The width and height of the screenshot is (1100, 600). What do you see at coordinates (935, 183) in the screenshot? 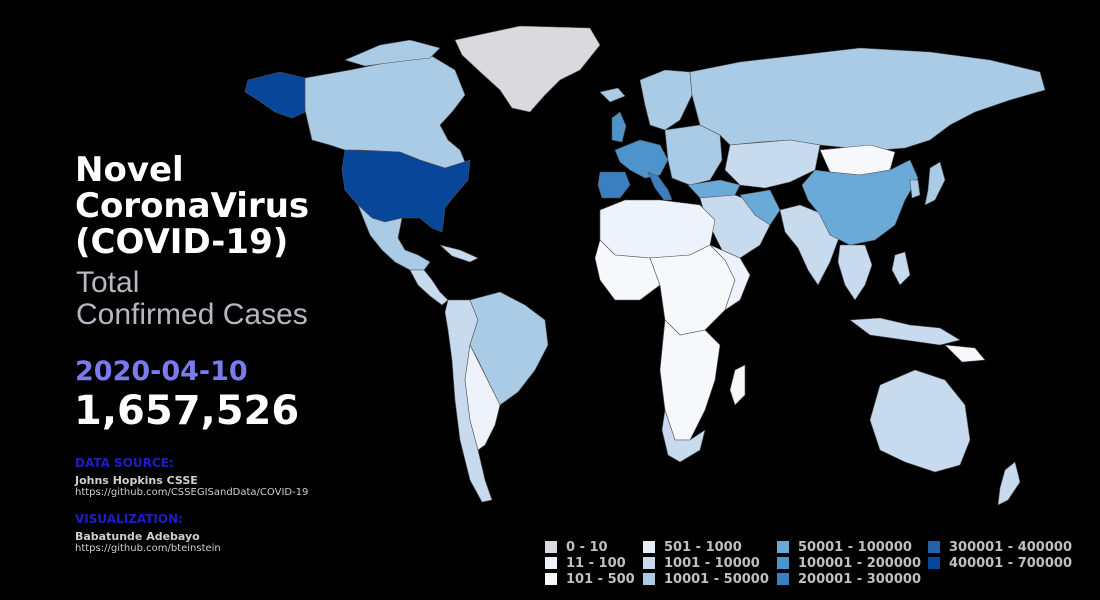
I see `region-japan` at bounding box center [935, 183].